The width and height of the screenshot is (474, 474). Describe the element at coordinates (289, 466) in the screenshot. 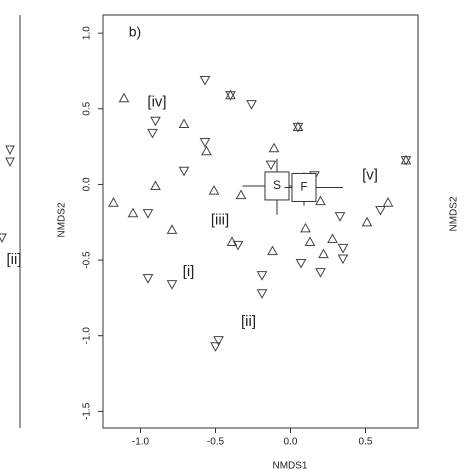

I see `x-axis-title: NMDS1` at that location.